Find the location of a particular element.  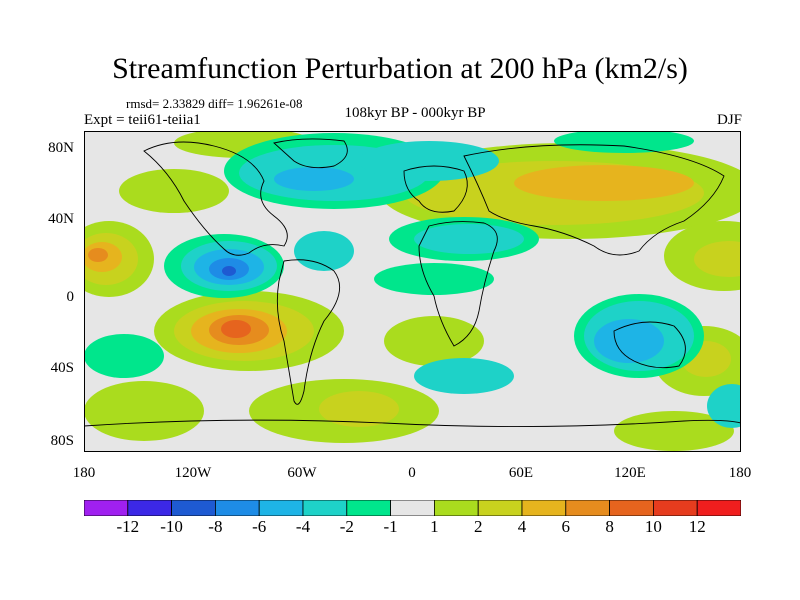

colorbar-label: -10 is located at coordinates (171, 526).